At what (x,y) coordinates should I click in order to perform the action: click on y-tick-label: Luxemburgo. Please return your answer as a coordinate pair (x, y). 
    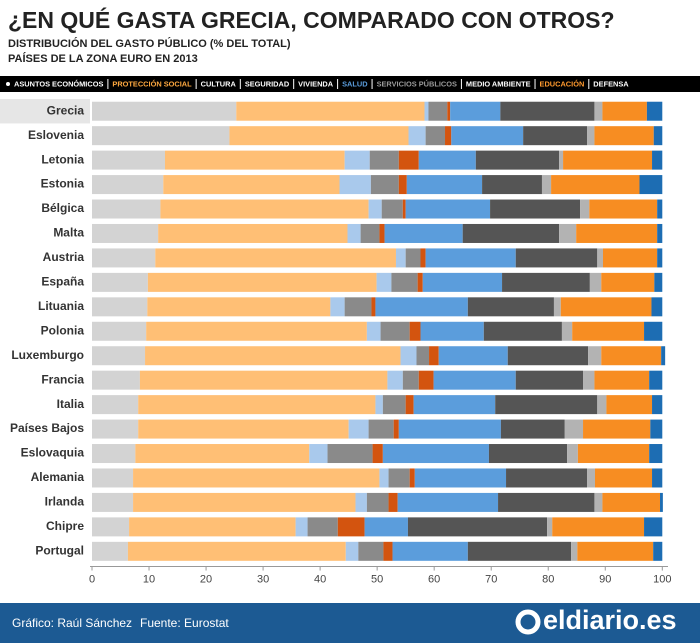
    Looking at the image, I should click on (47, 355).